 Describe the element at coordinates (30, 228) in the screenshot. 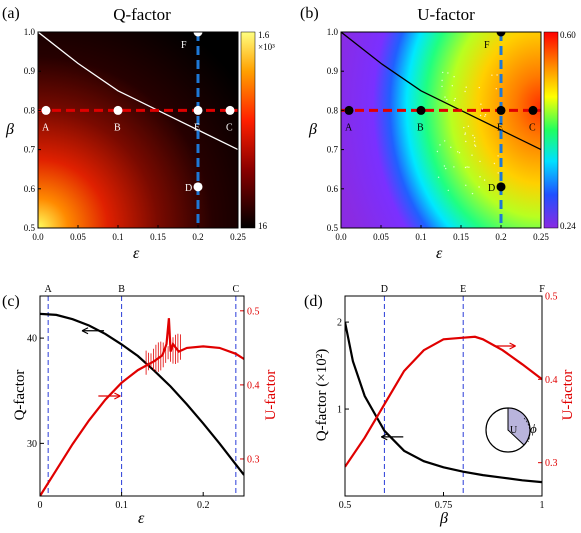

I see `panel-a-ytick-label: 0.5` at that location.